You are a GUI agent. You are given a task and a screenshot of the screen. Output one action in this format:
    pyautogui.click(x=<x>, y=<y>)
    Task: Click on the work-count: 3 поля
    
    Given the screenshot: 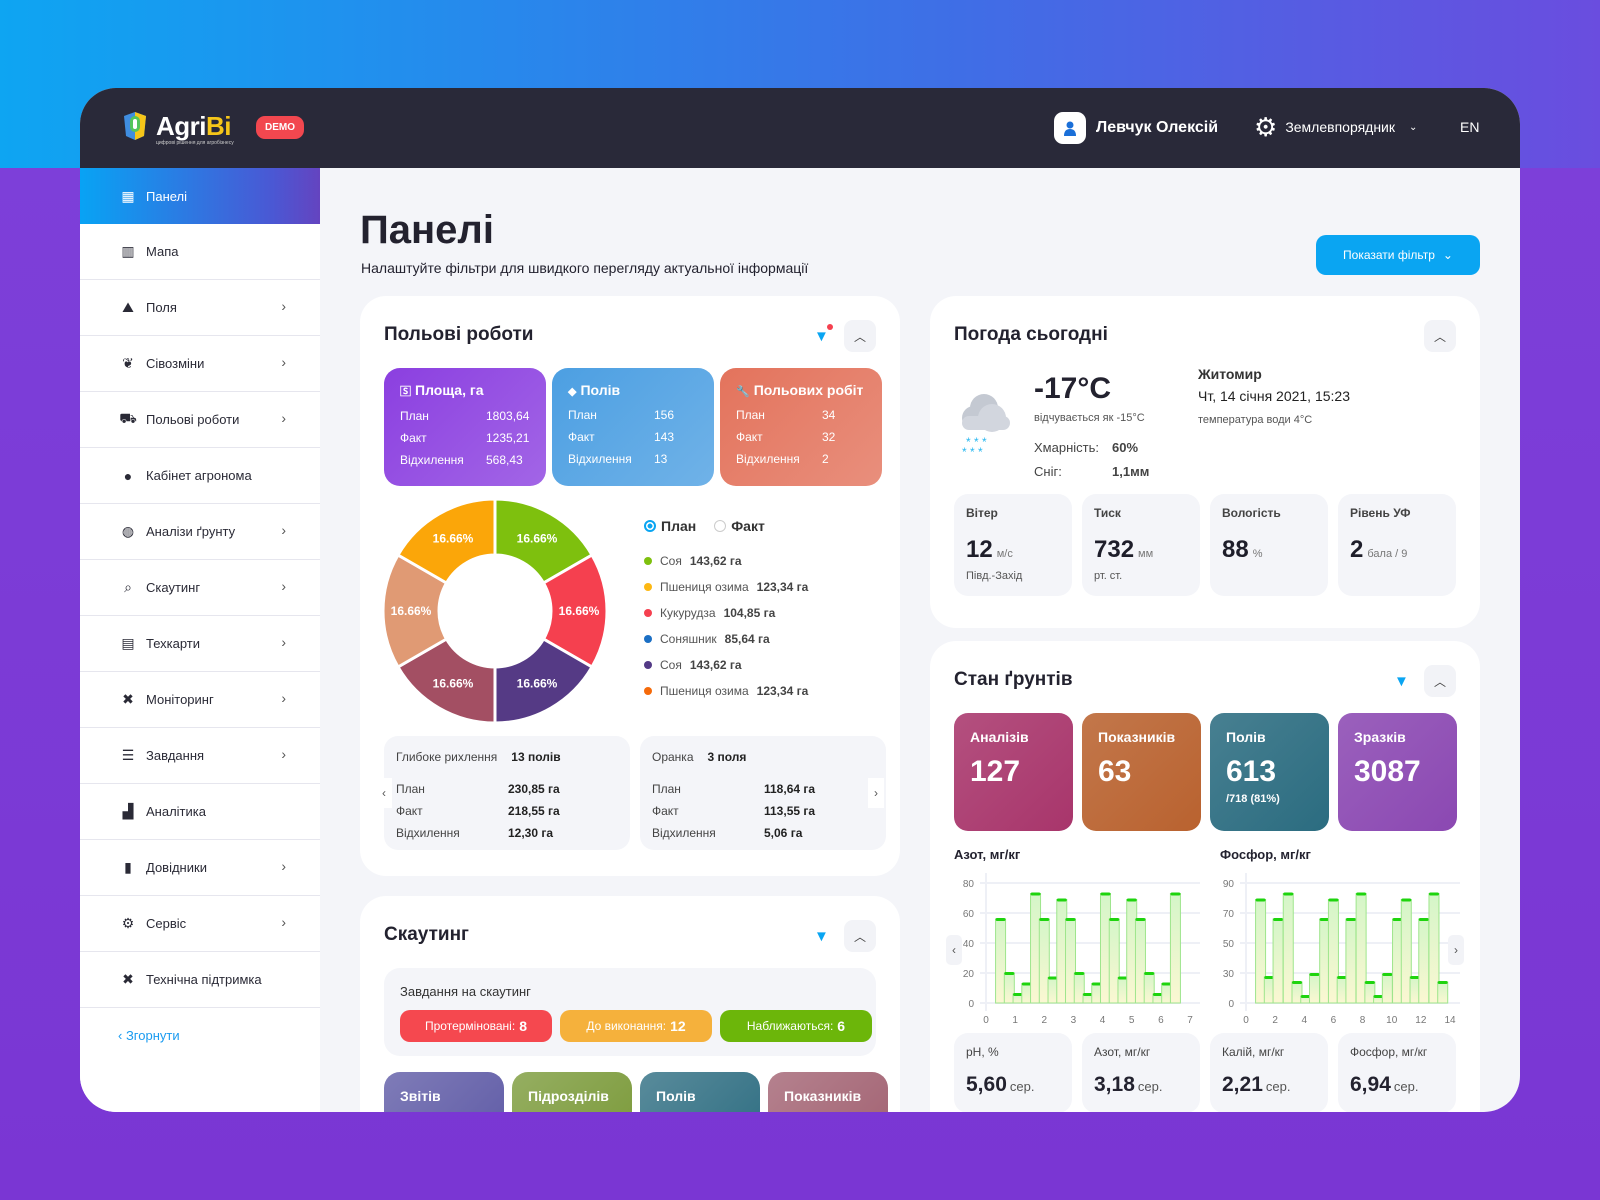 What is the action you would take?
    pyautogui.click(x=727, y=757)
    